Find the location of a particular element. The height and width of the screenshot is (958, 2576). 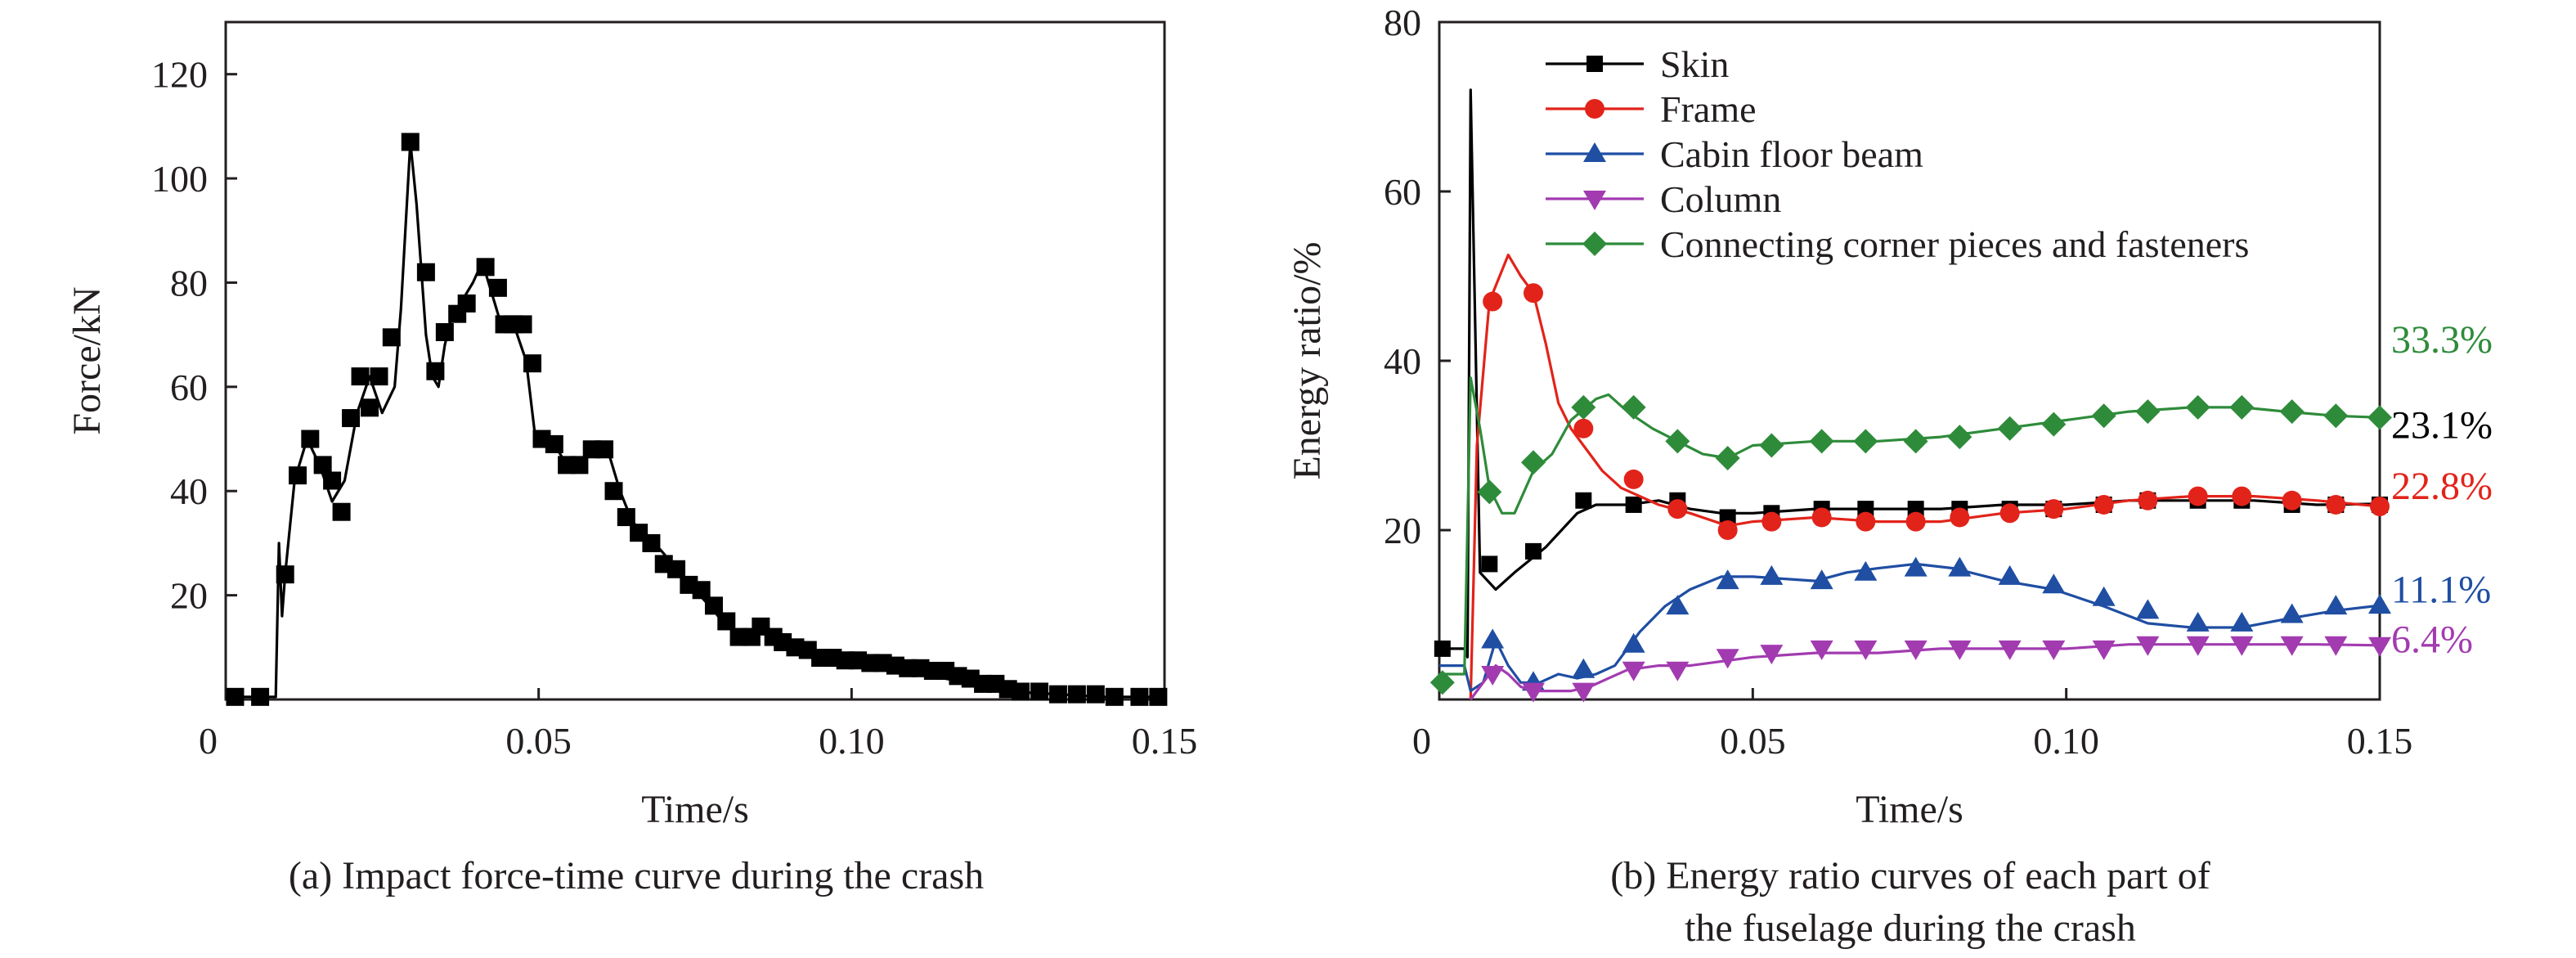

chart-b-series-cabin-floor-beam is located at coordinates (1915, 624).